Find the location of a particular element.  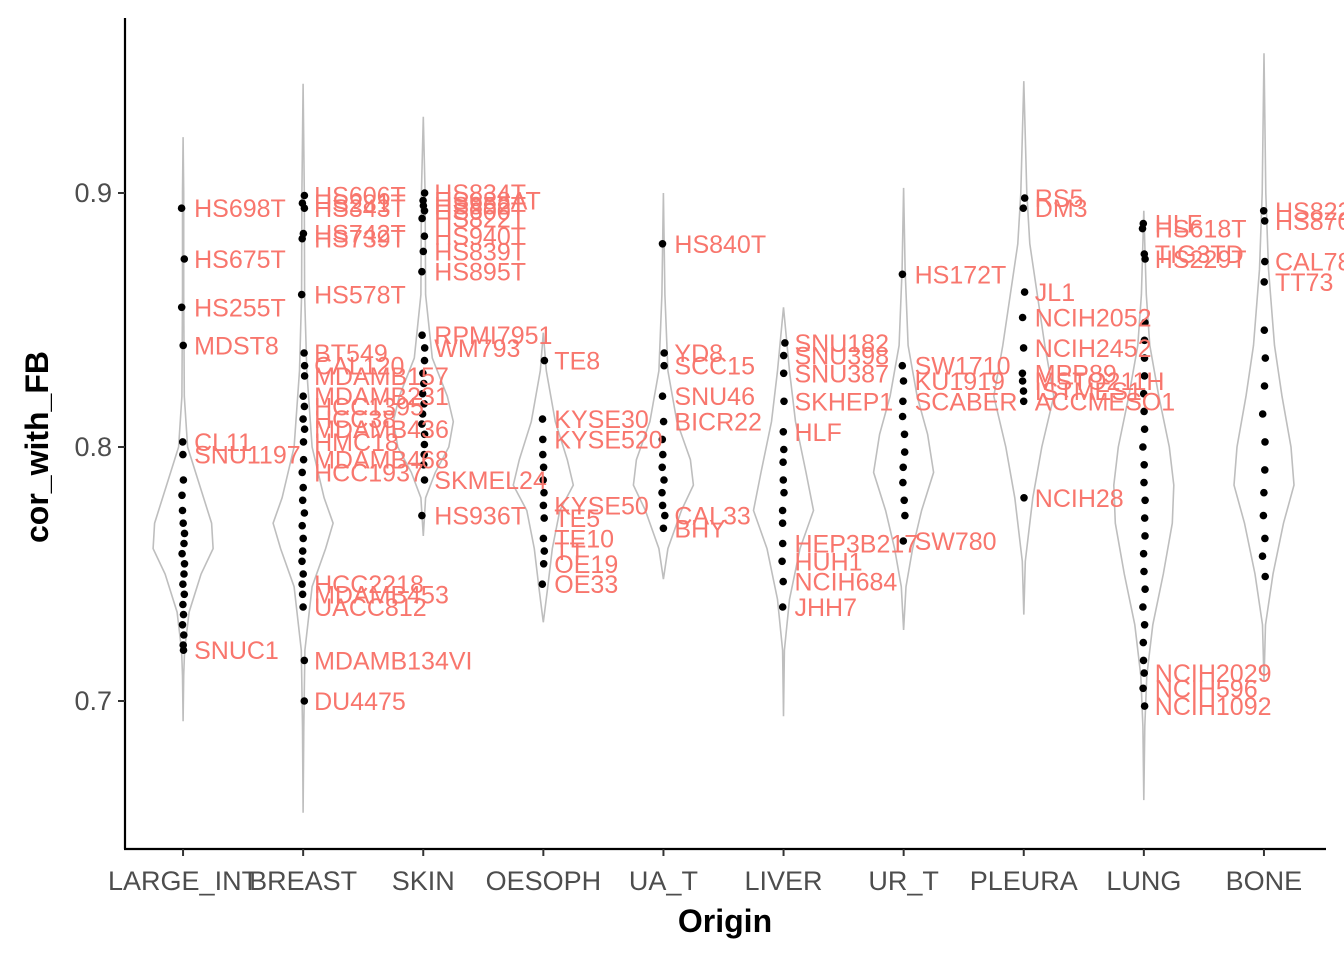

point-label: MDAMB157 is located at coordinates (381, 377).